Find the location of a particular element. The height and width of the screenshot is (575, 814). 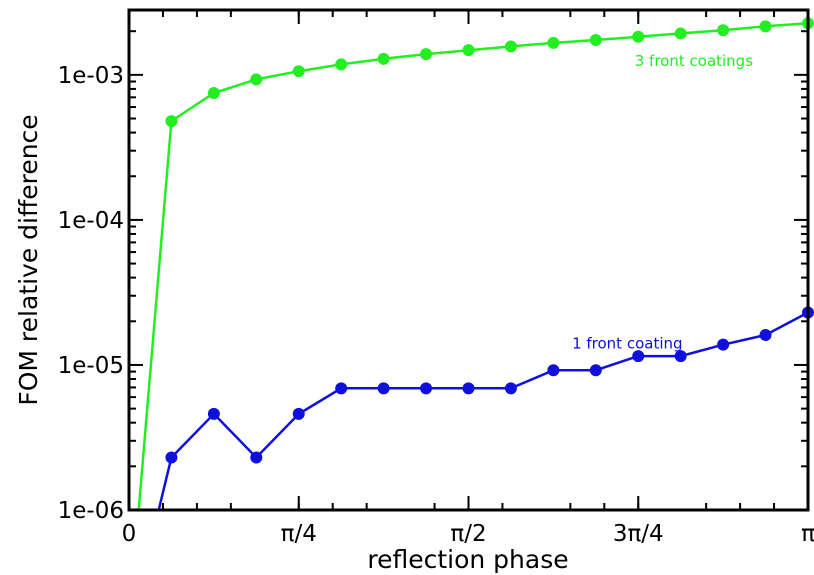

x-tick-label: 0 is located at coordinates (129, 534).